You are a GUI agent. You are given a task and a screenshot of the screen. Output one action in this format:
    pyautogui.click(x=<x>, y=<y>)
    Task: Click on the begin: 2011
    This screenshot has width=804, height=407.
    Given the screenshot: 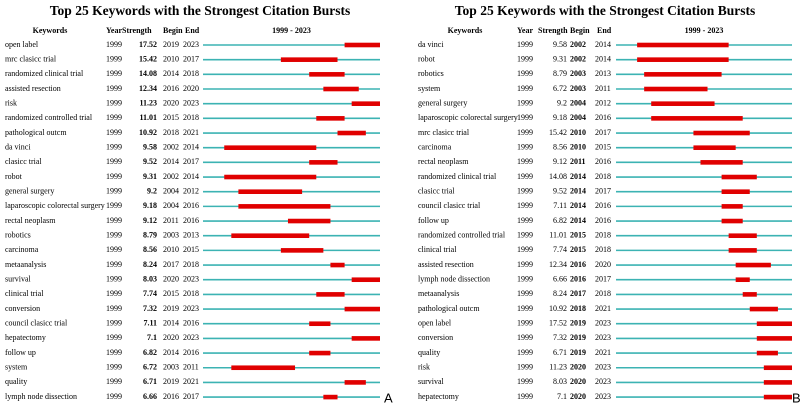 What is the action you would take?
    pyautogui.click(x=171, y=220)
    